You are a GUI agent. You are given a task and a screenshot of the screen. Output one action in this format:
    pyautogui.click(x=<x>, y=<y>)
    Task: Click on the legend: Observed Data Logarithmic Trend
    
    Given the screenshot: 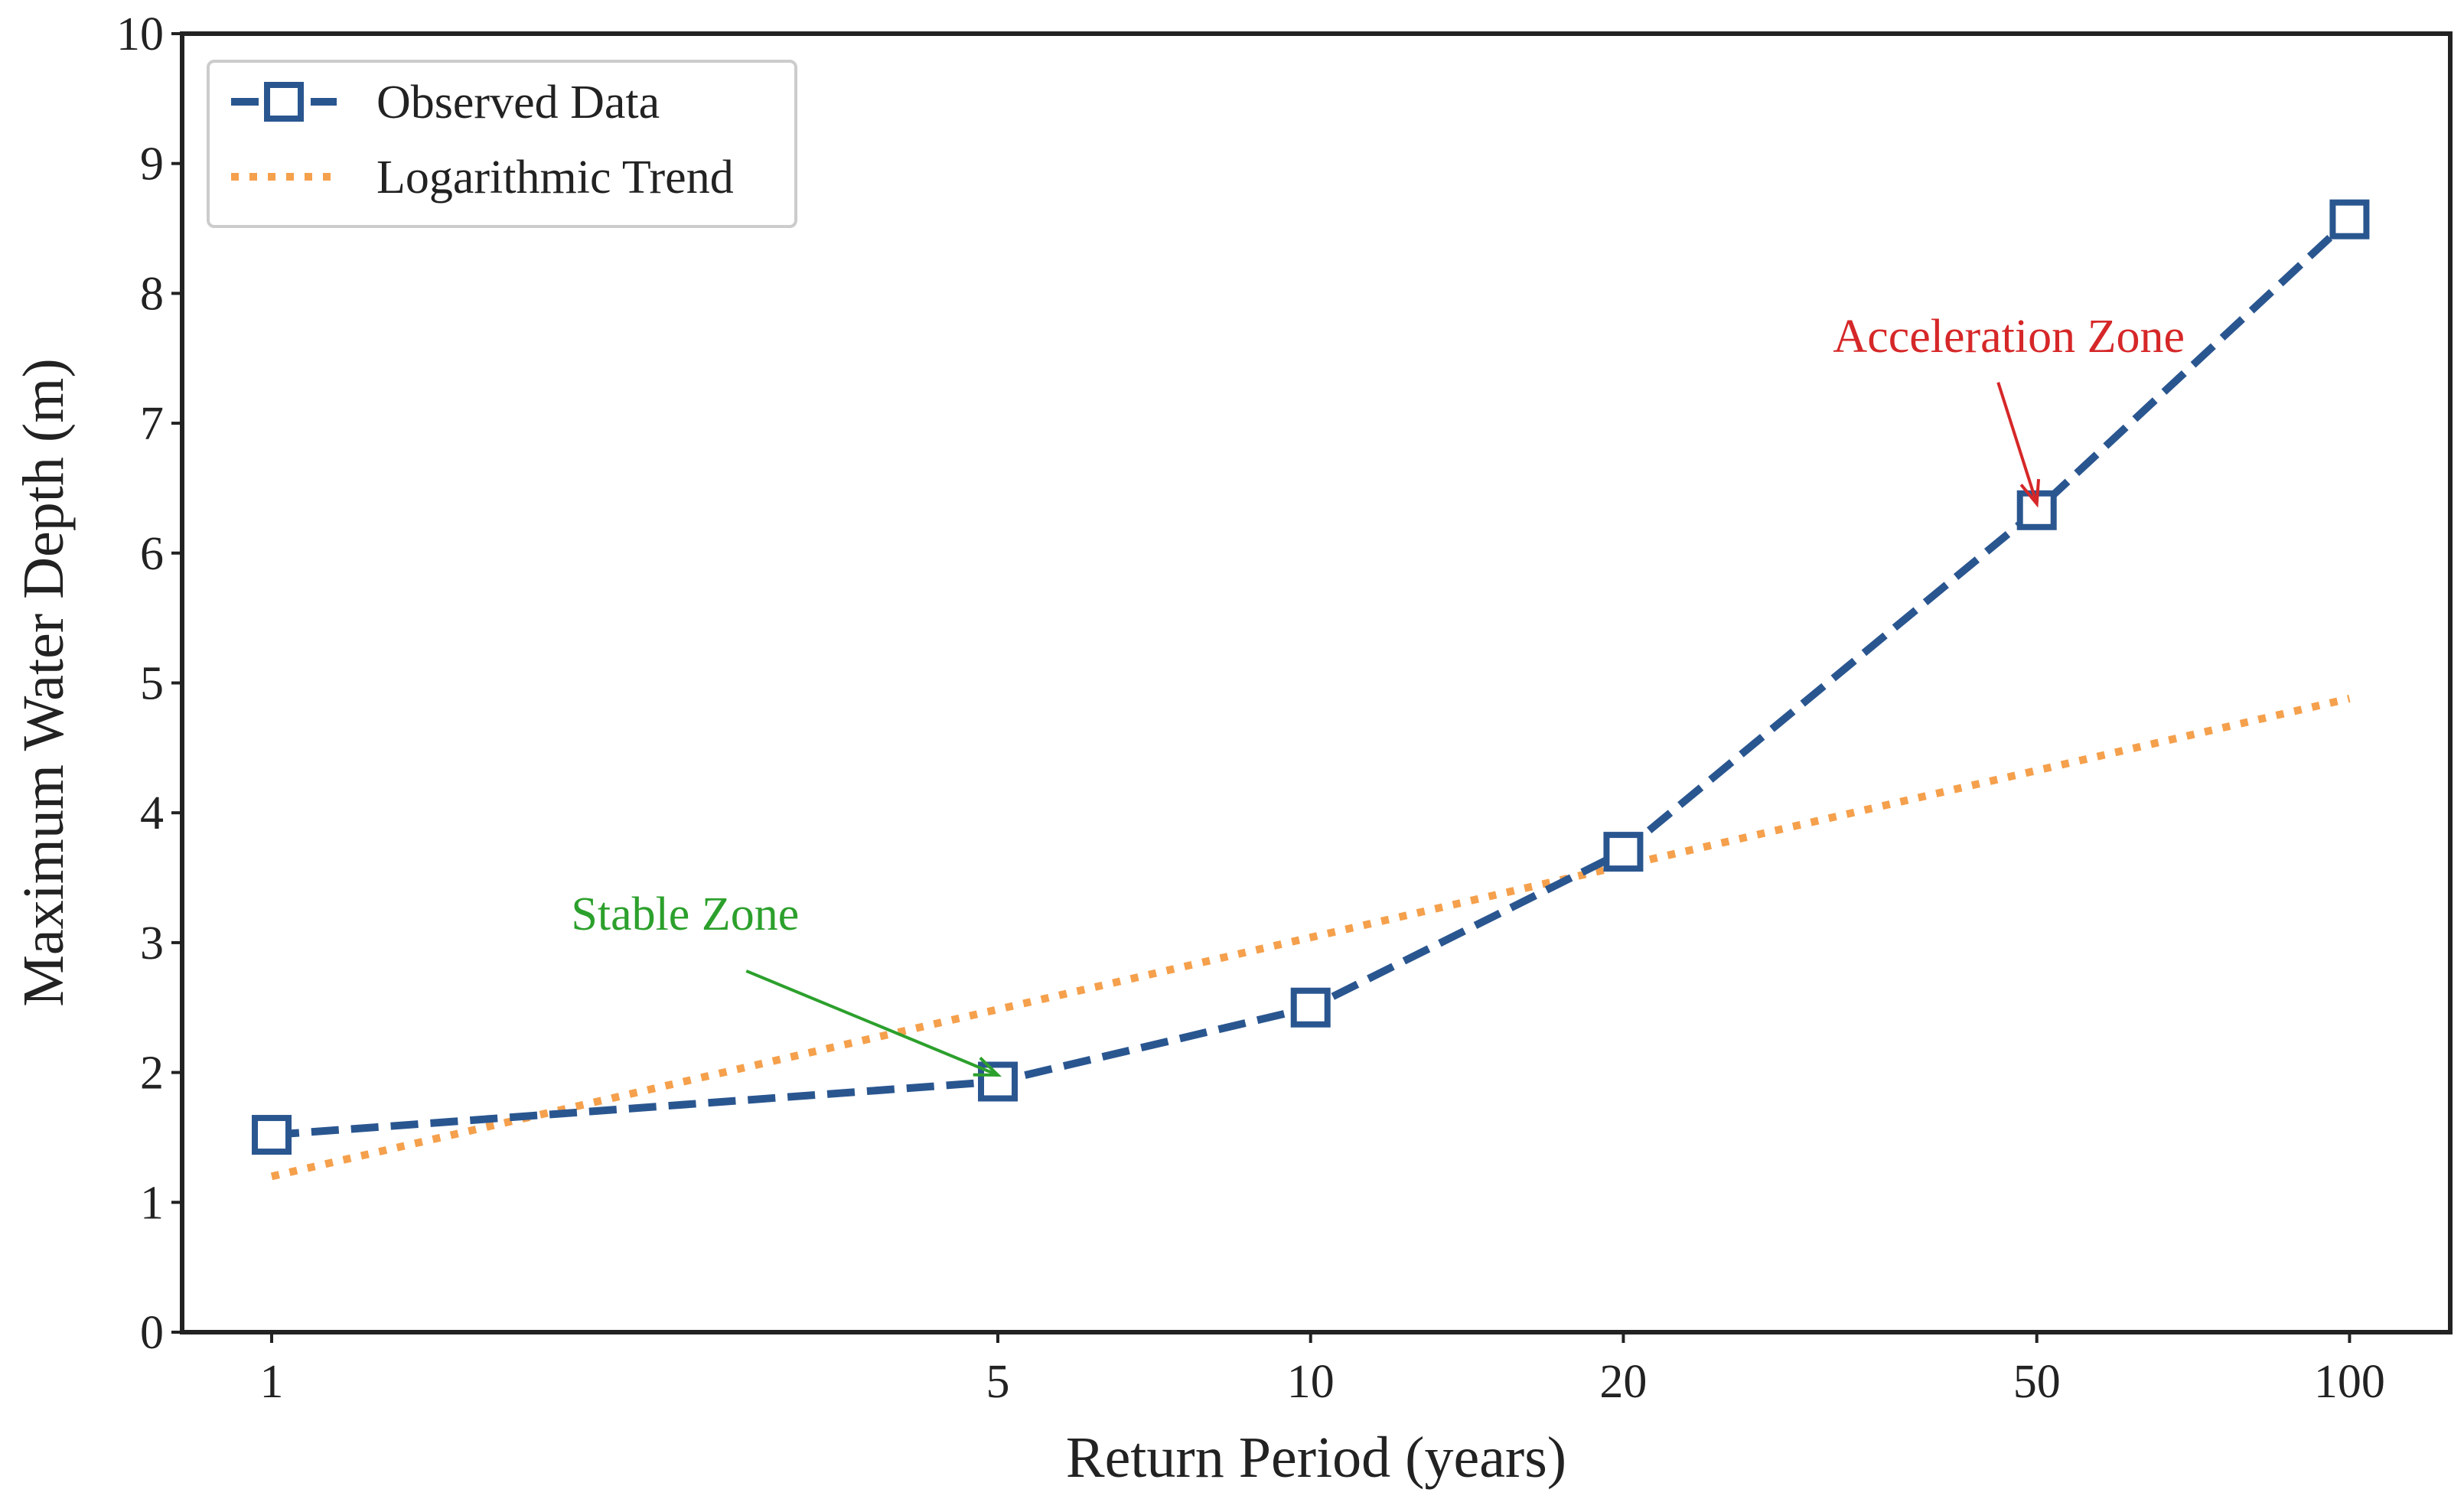 What is the action you would take?
    pyautogui.click(x=502, y=144)
    